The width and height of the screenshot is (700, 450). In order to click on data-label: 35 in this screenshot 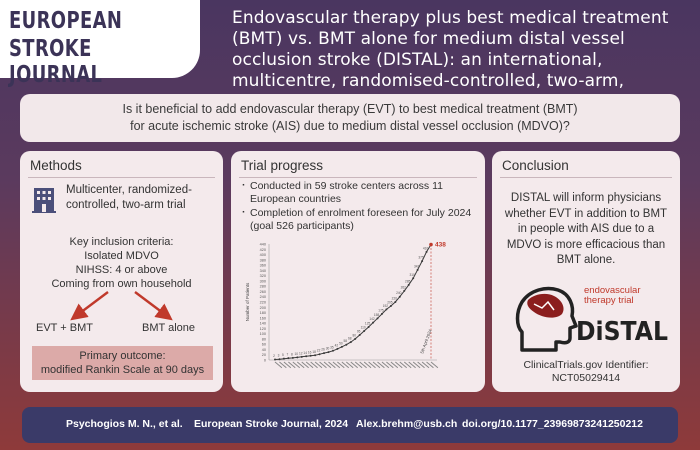, I will do `click(332, 347)`.